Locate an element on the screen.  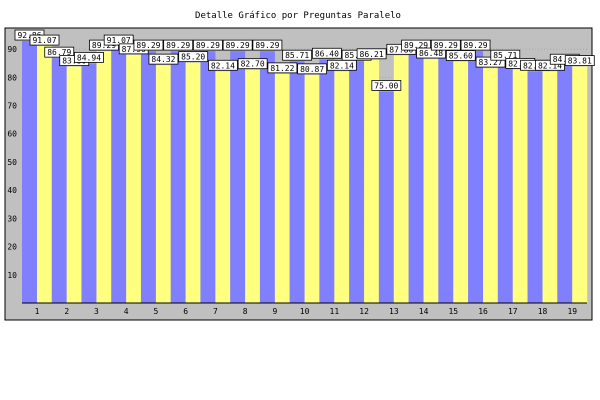
data-label: 85.60 is located at coordinates (461, 56).